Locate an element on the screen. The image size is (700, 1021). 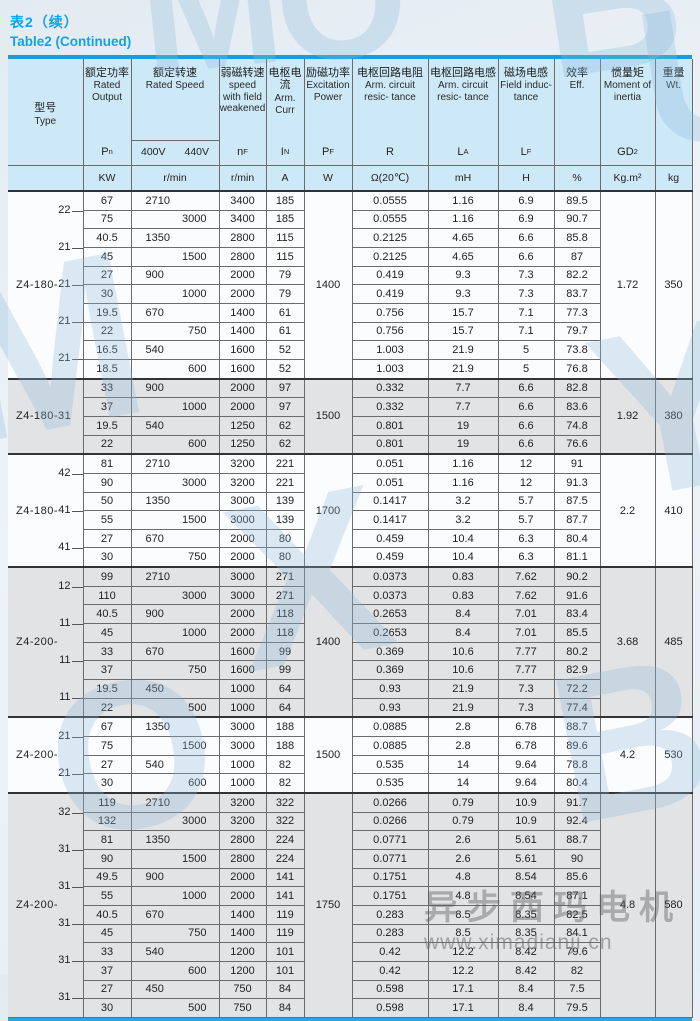
cell-rated-output: 90 is located at coordinates (107, 858).